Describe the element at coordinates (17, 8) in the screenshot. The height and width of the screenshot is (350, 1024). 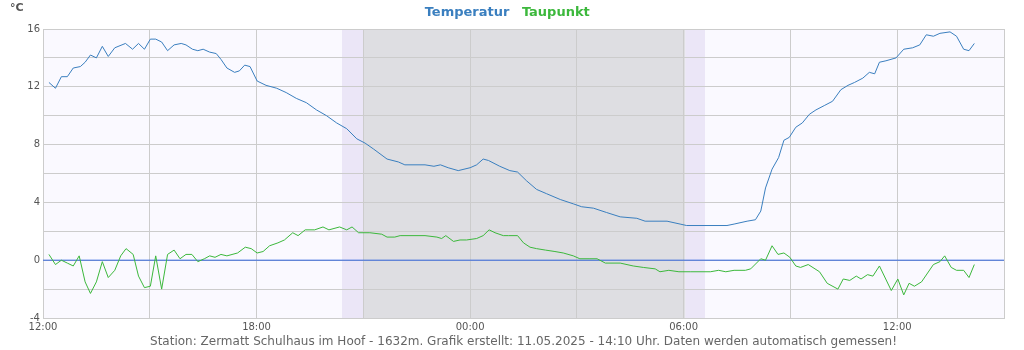
I see `y-axis-title: °C` at that location.